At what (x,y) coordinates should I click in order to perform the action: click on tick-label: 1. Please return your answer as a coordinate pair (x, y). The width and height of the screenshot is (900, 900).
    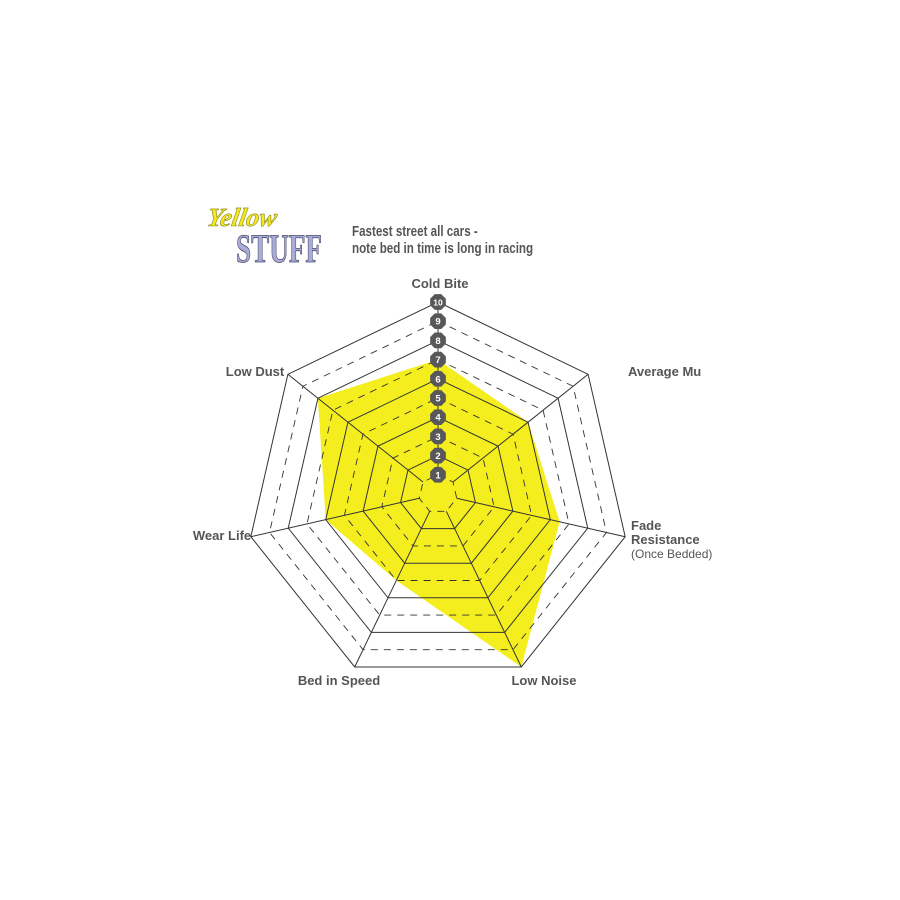
    Looking at the image, I should click on (438, 475).